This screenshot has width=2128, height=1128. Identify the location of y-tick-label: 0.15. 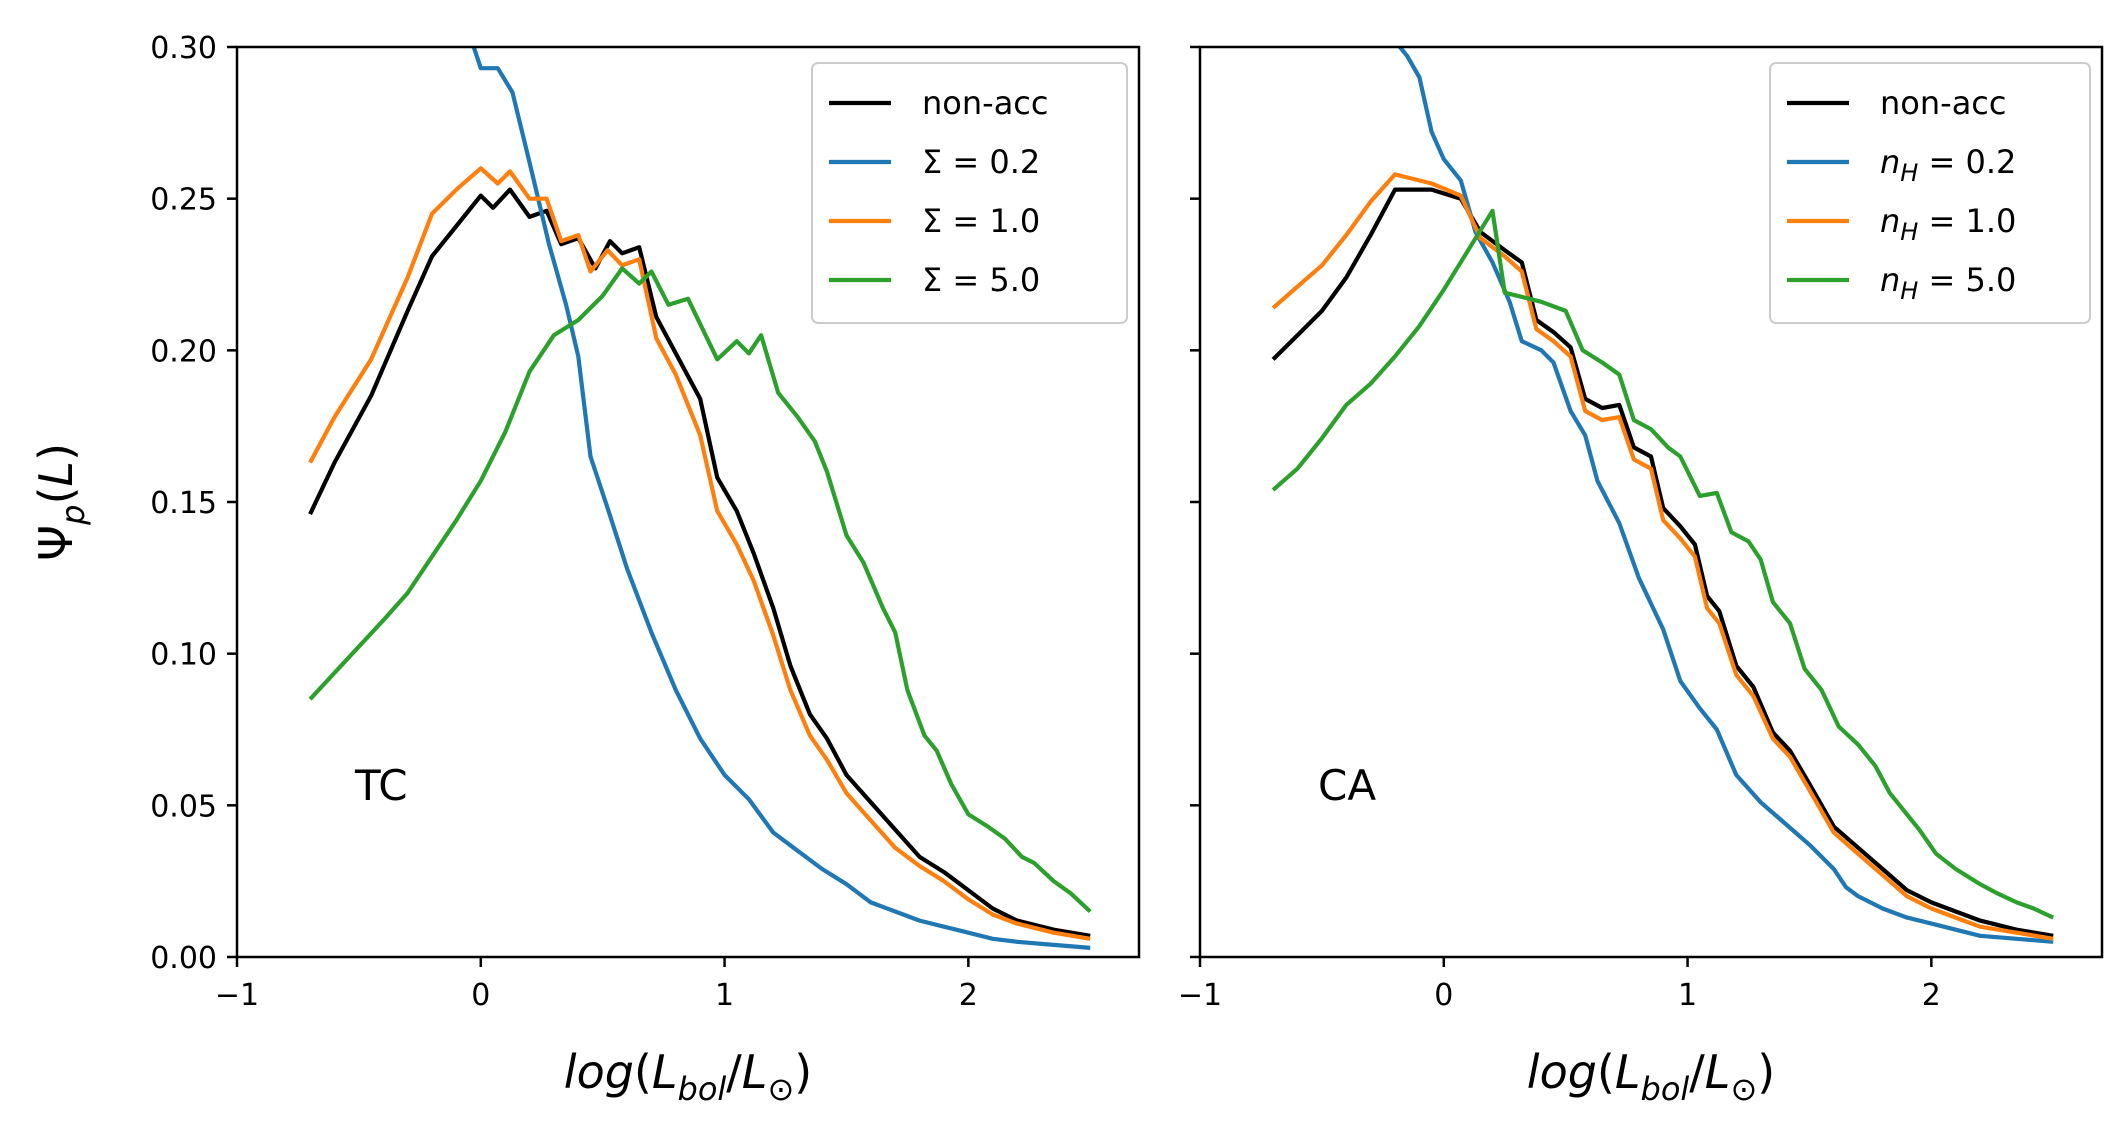
(183, 503).